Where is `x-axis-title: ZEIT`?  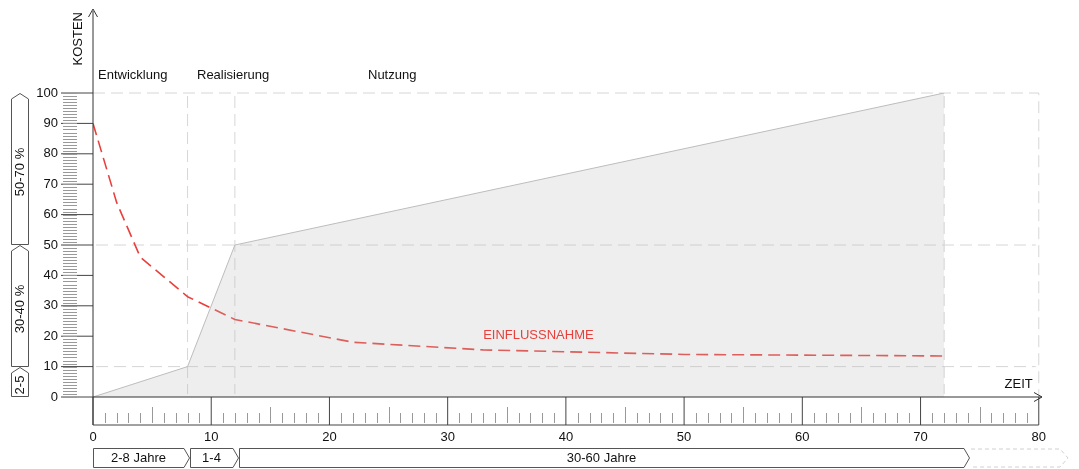 x-axis-title: ZEIT is located at coordinates (1018, 384).